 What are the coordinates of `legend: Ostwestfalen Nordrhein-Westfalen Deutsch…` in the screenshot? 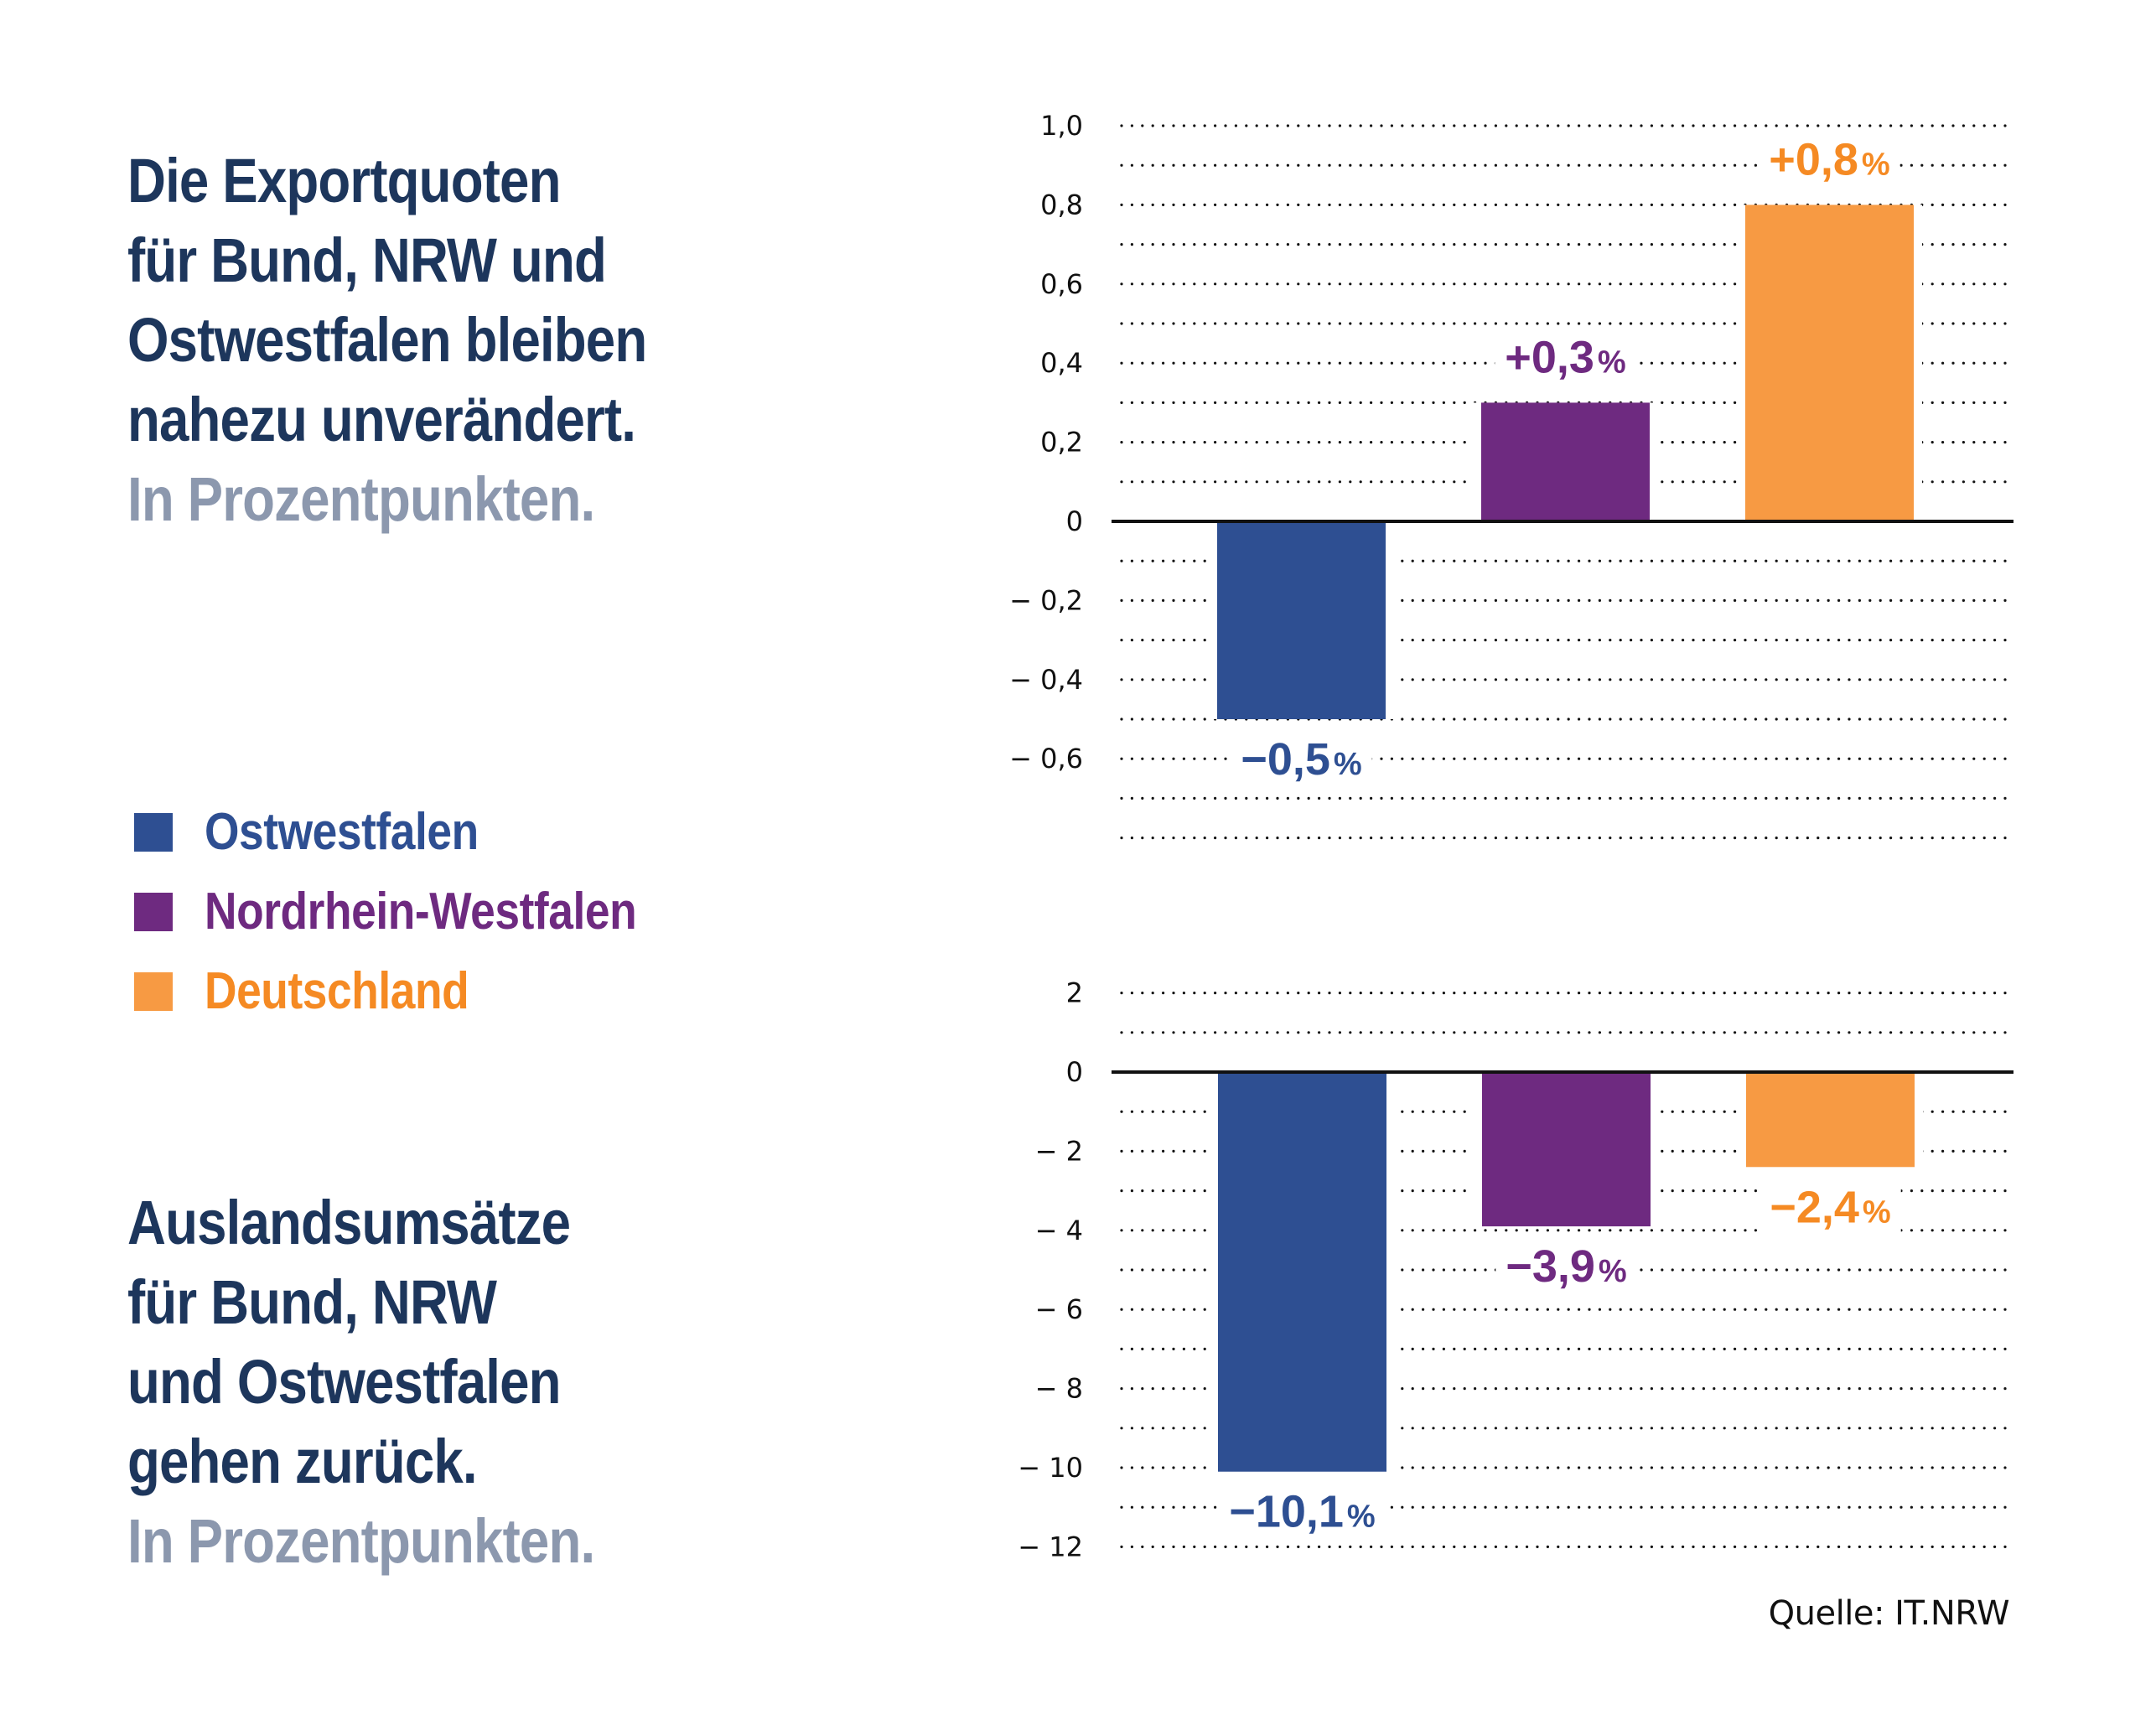 It's located at (420, 912).